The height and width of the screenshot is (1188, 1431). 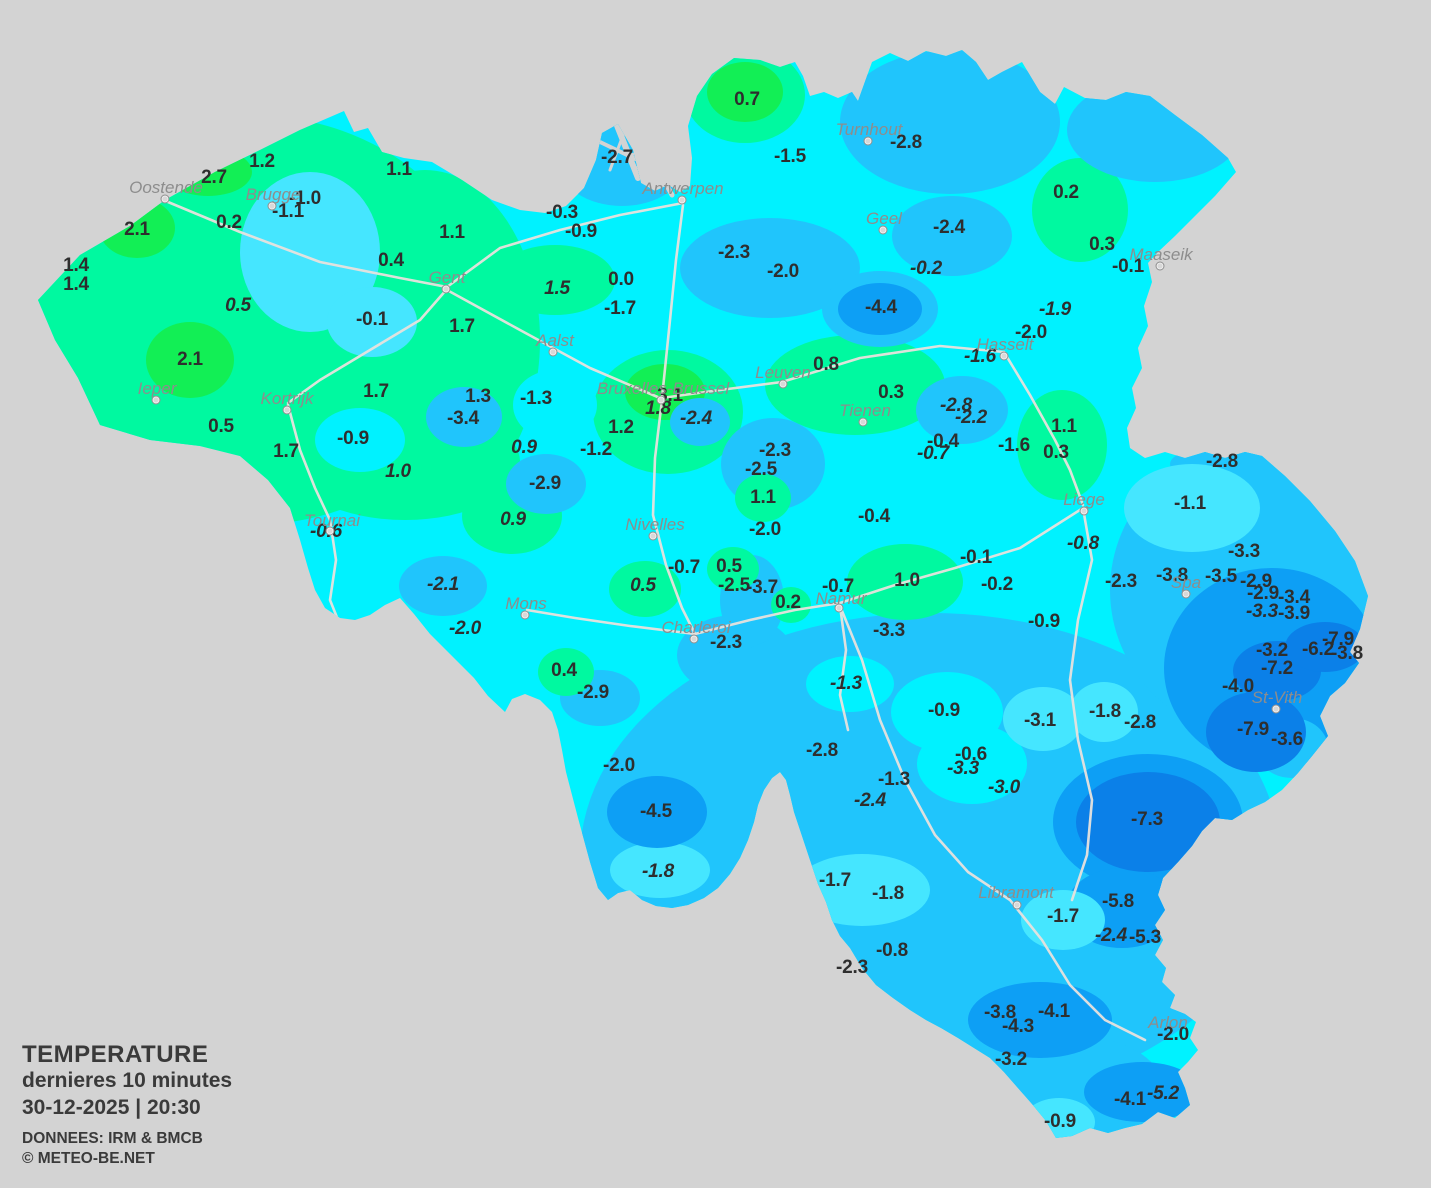 I want to click on temp-reading: -0.3, so click(x=562, y=212).